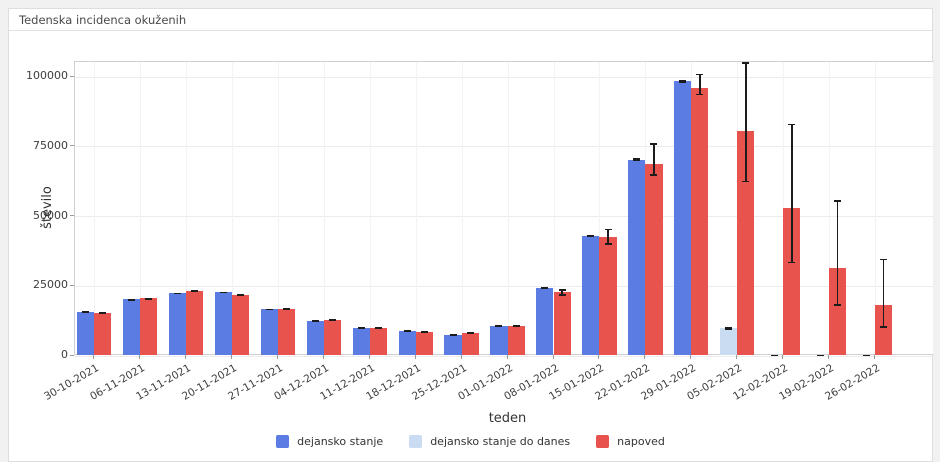 This screenshot has height=462, width=940. I want to click on legend-item-dejansko-stanje: dejansko stanje, so click(329, 441).